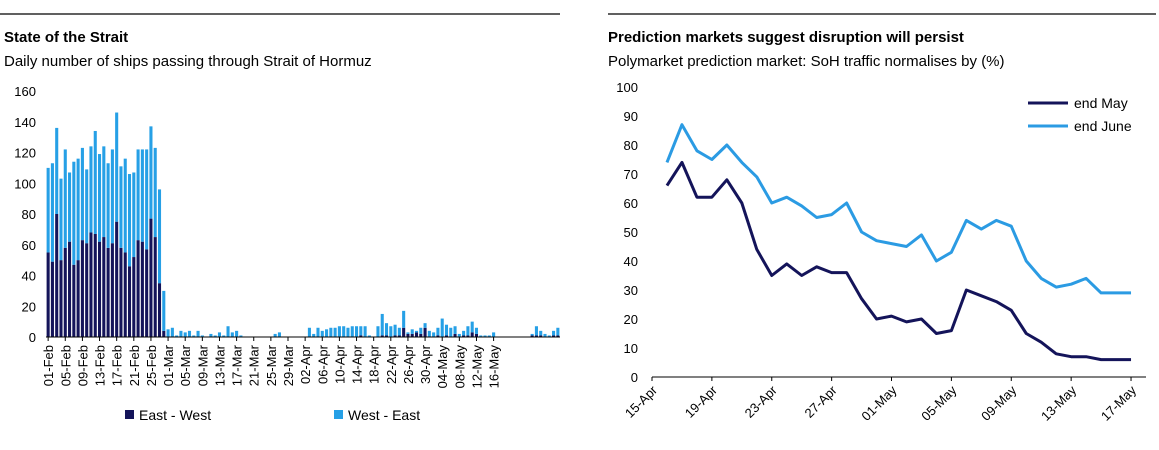 This screenshot has width=1159, height=450. I want to click on legend-swatch-west-east, so click(338, 414).